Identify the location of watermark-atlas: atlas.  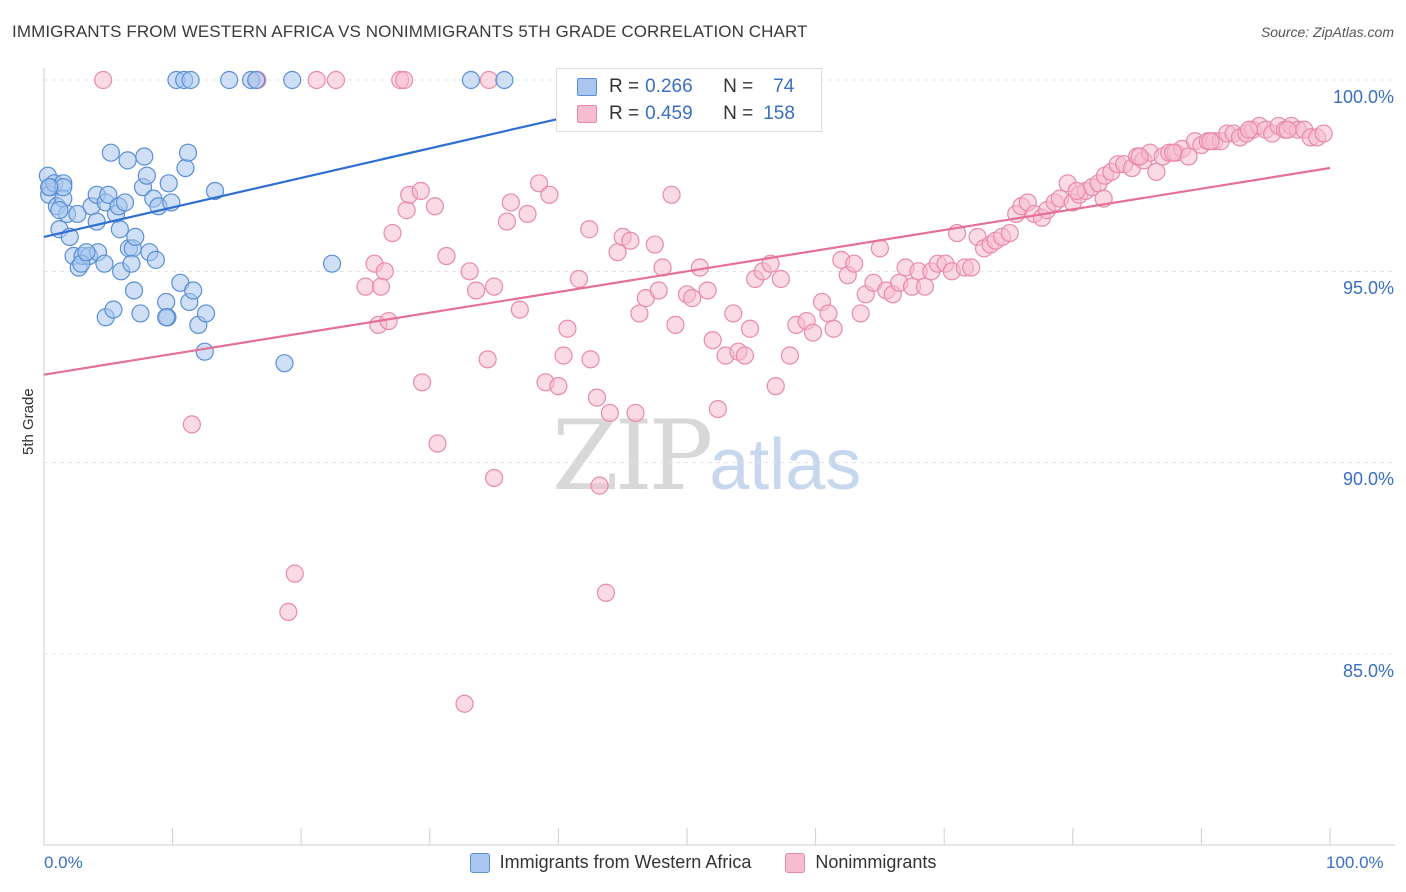
(785, 465).